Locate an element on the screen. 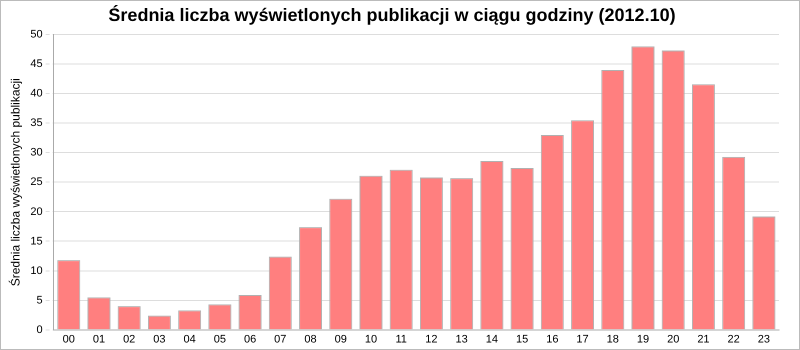 The width and height of the screenshot is (800, 350). x-tick-label: 16 is located at coordinates (552, 339).